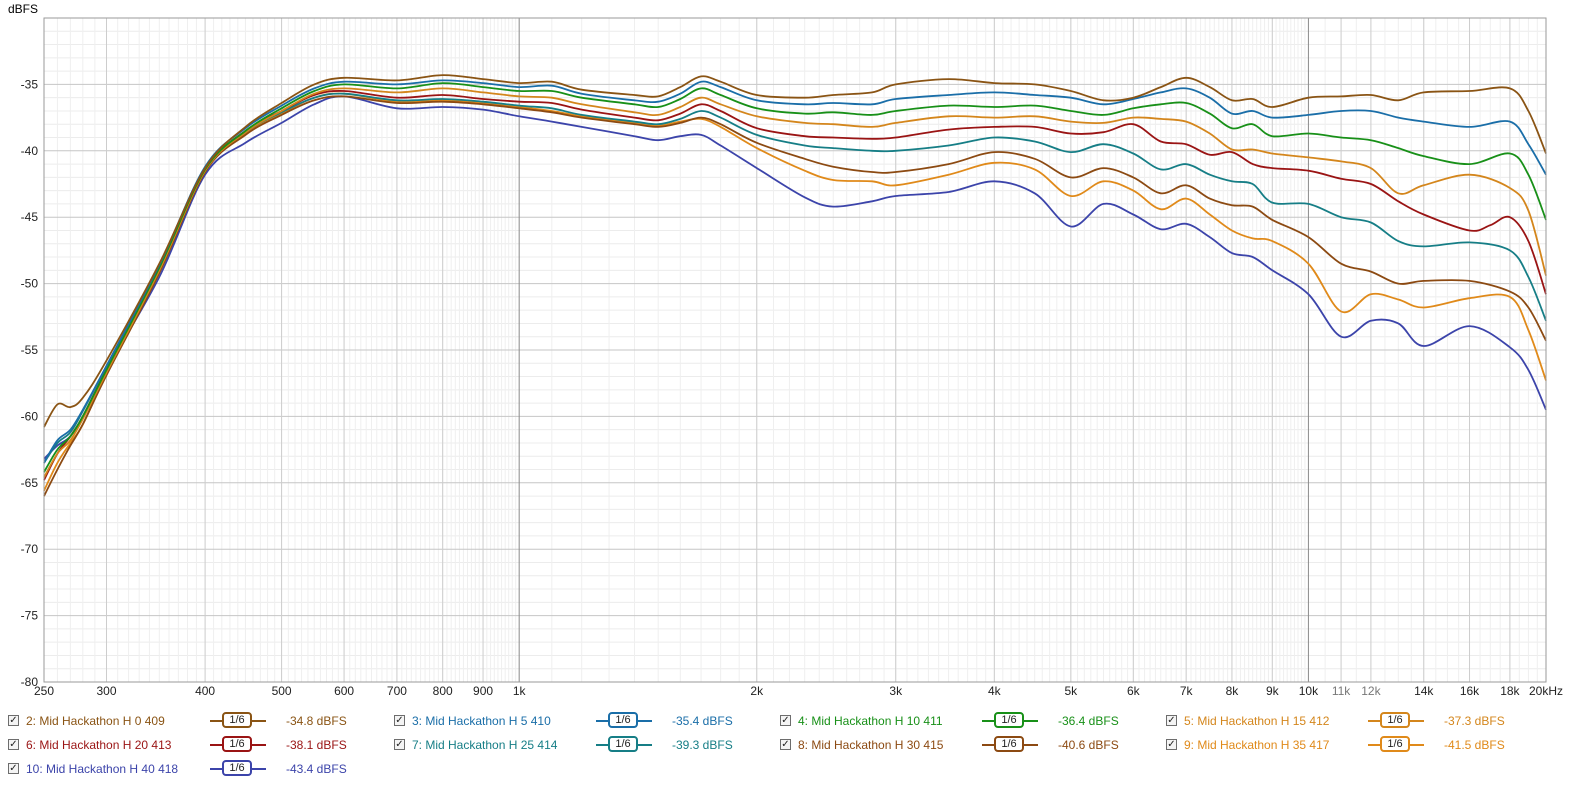  Describe the element at coordinates (95, 721) in the screenshot. I see `legend-series-name: 2: Mid Hackathon H 0 409` at that location.